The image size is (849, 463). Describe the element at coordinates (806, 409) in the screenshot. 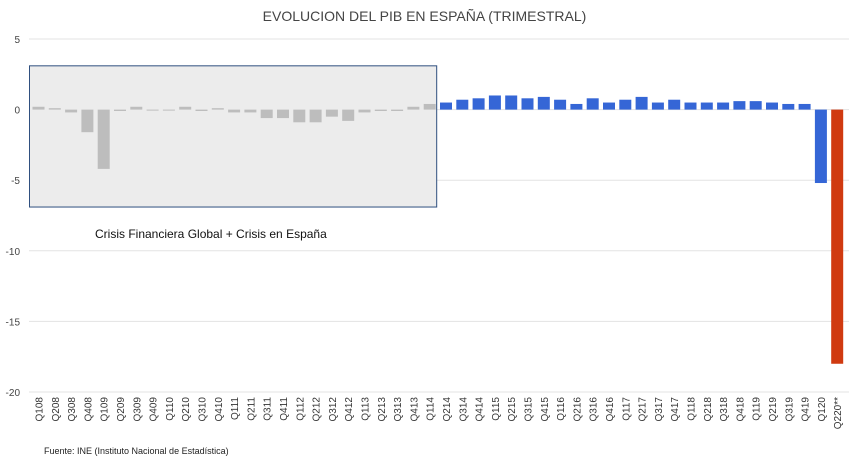

I see `x-tick-label: Q419` at that location.